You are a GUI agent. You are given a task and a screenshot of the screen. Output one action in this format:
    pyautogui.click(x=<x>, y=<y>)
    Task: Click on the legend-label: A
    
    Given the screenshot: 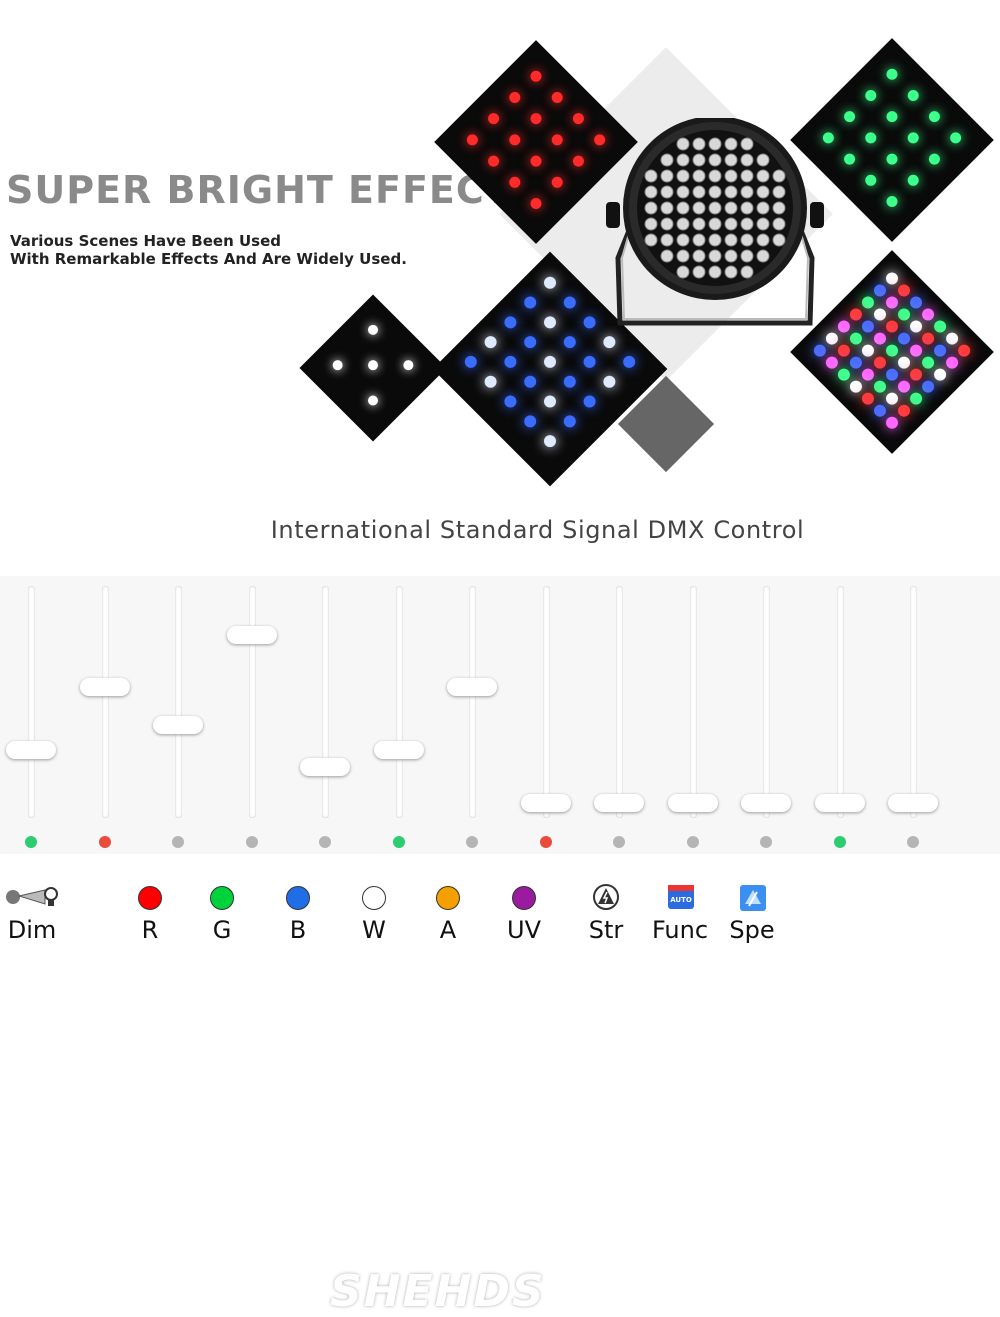 What is the action you would take?
    pyautogui.click(x=448, y=930)
    